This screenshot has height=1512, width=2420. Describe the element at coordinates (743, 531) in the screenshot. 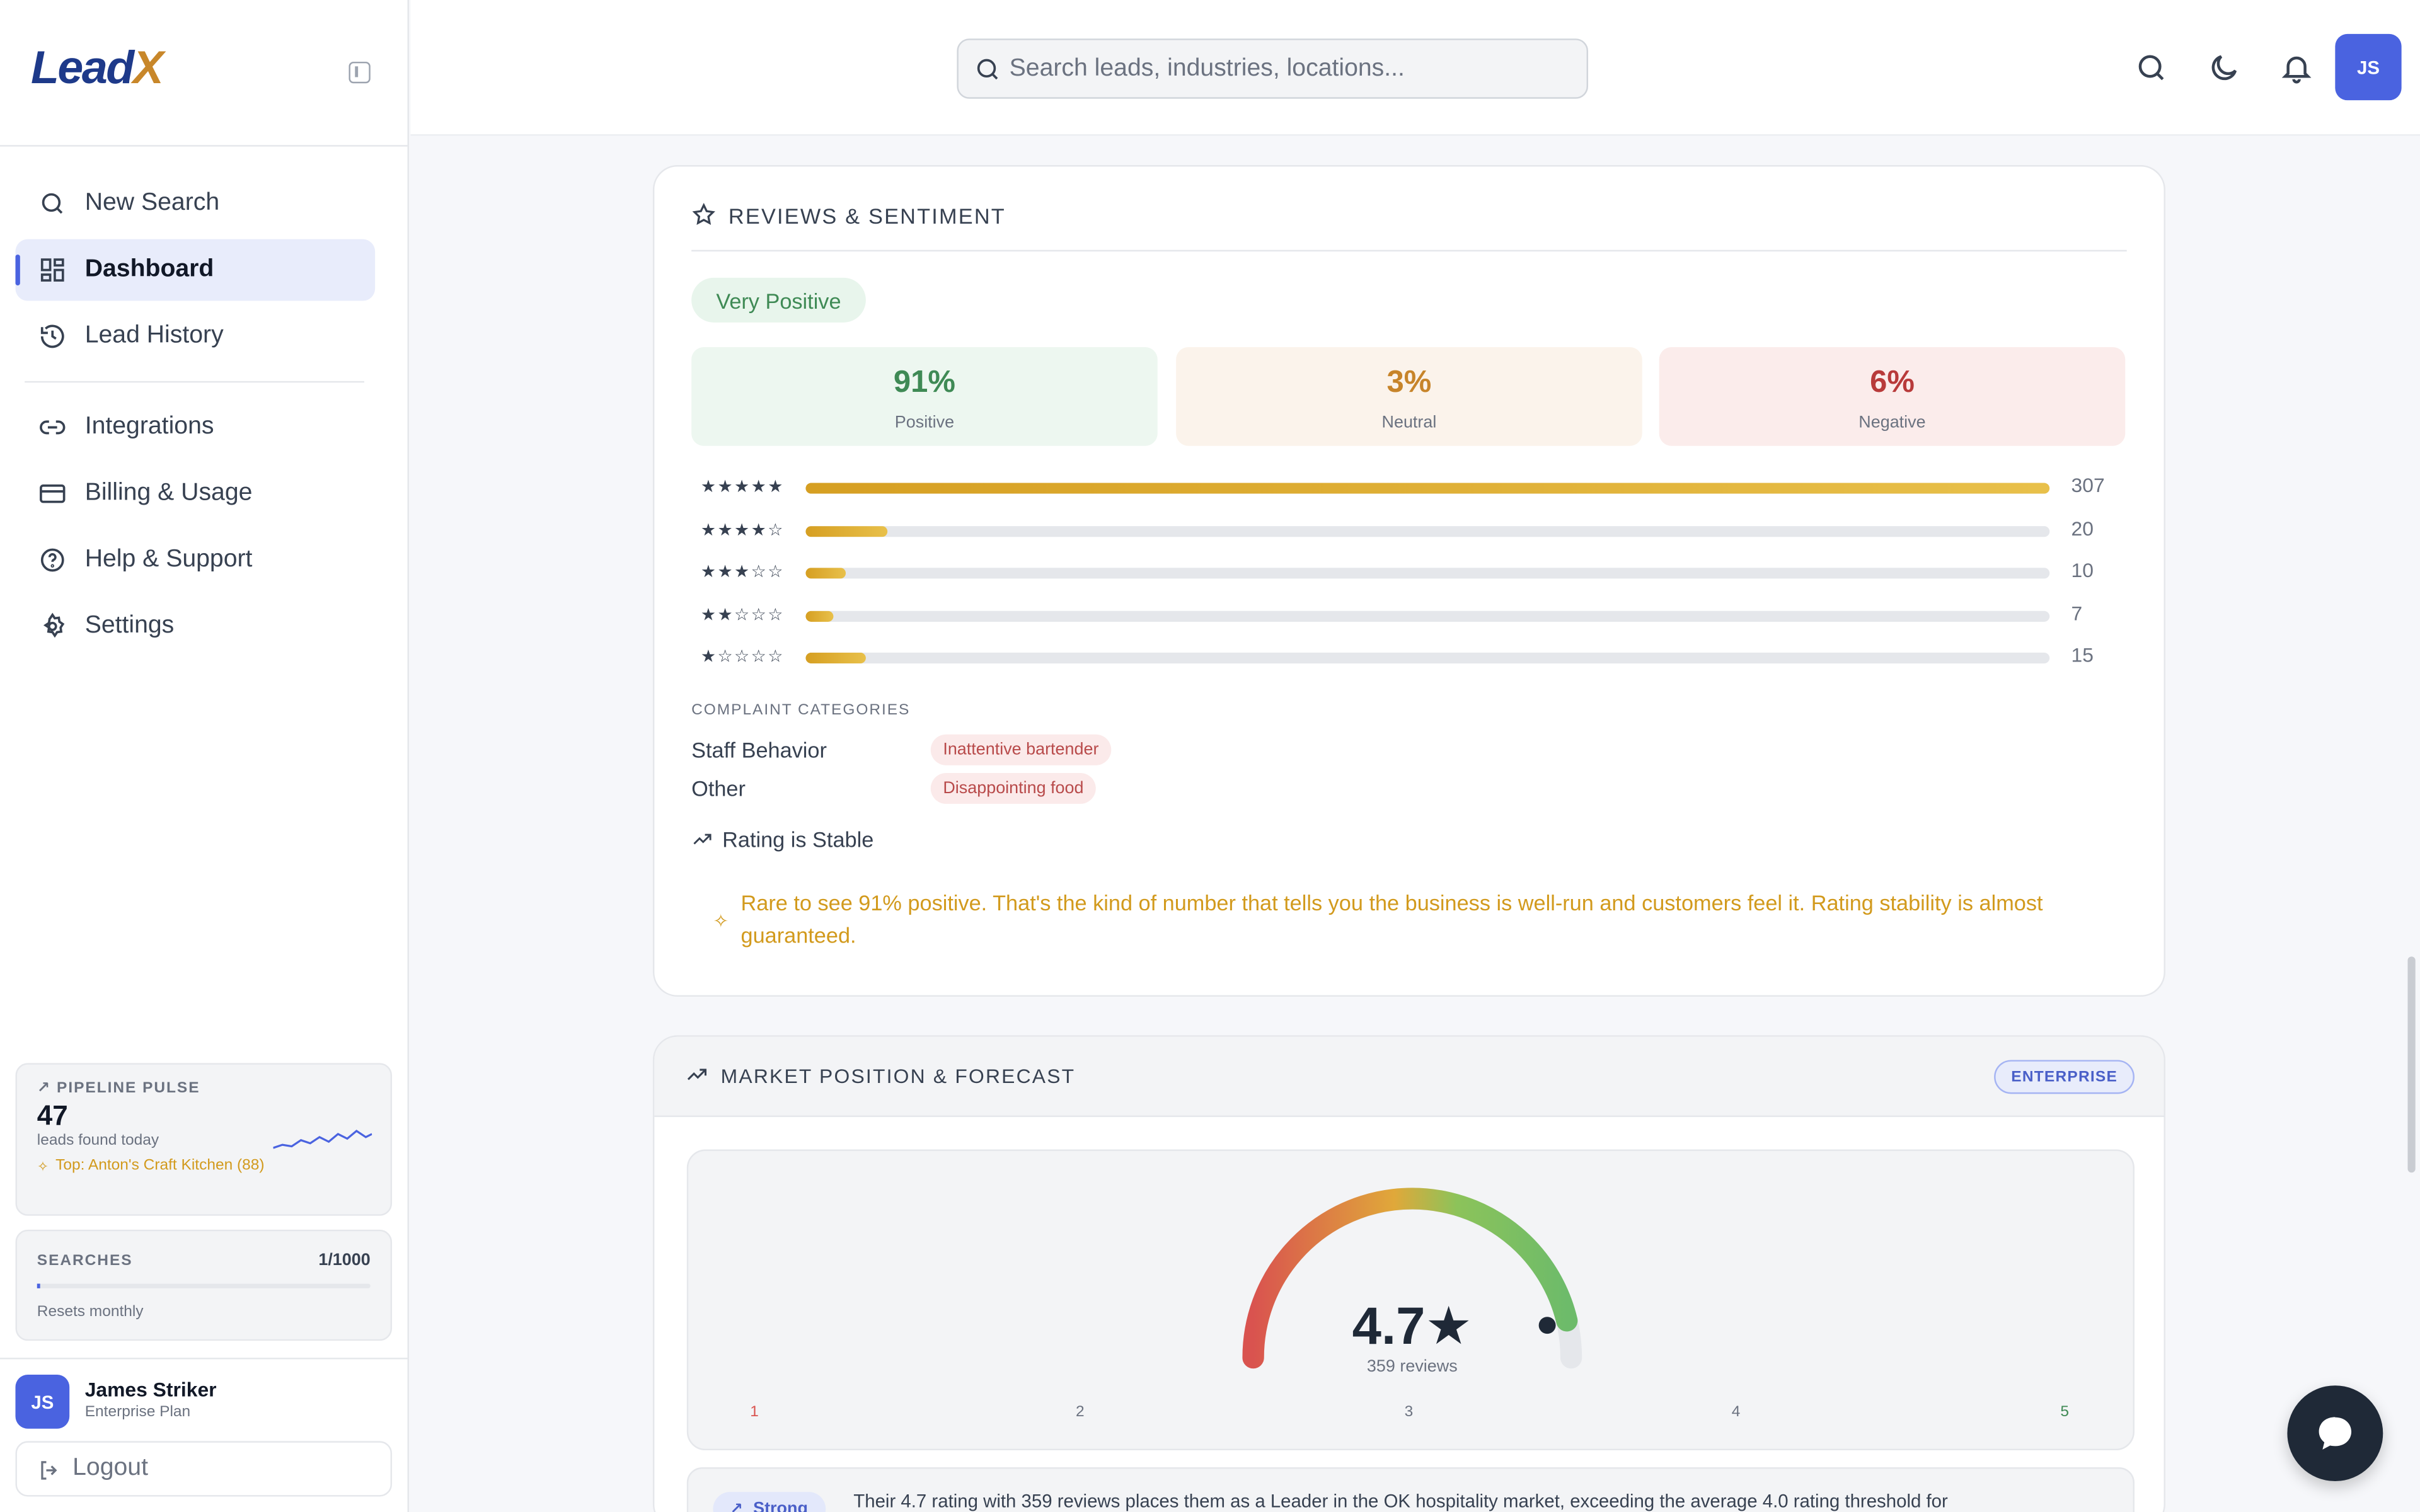

I see `rating-stars: ★★★★☆` at that location.